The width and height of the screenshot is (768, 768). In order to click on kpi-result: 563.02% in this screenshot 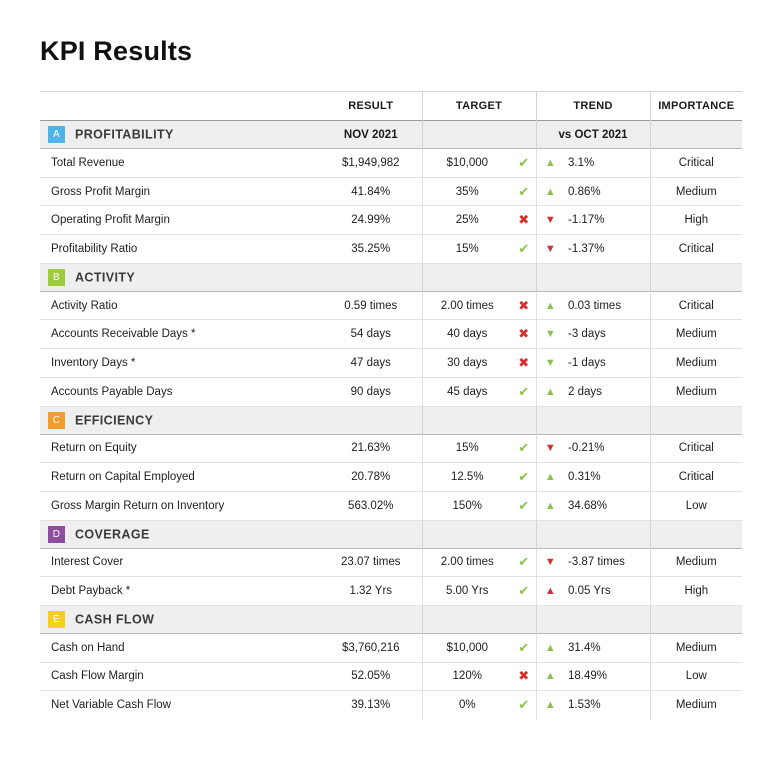, I will do `click(371, 505)`.